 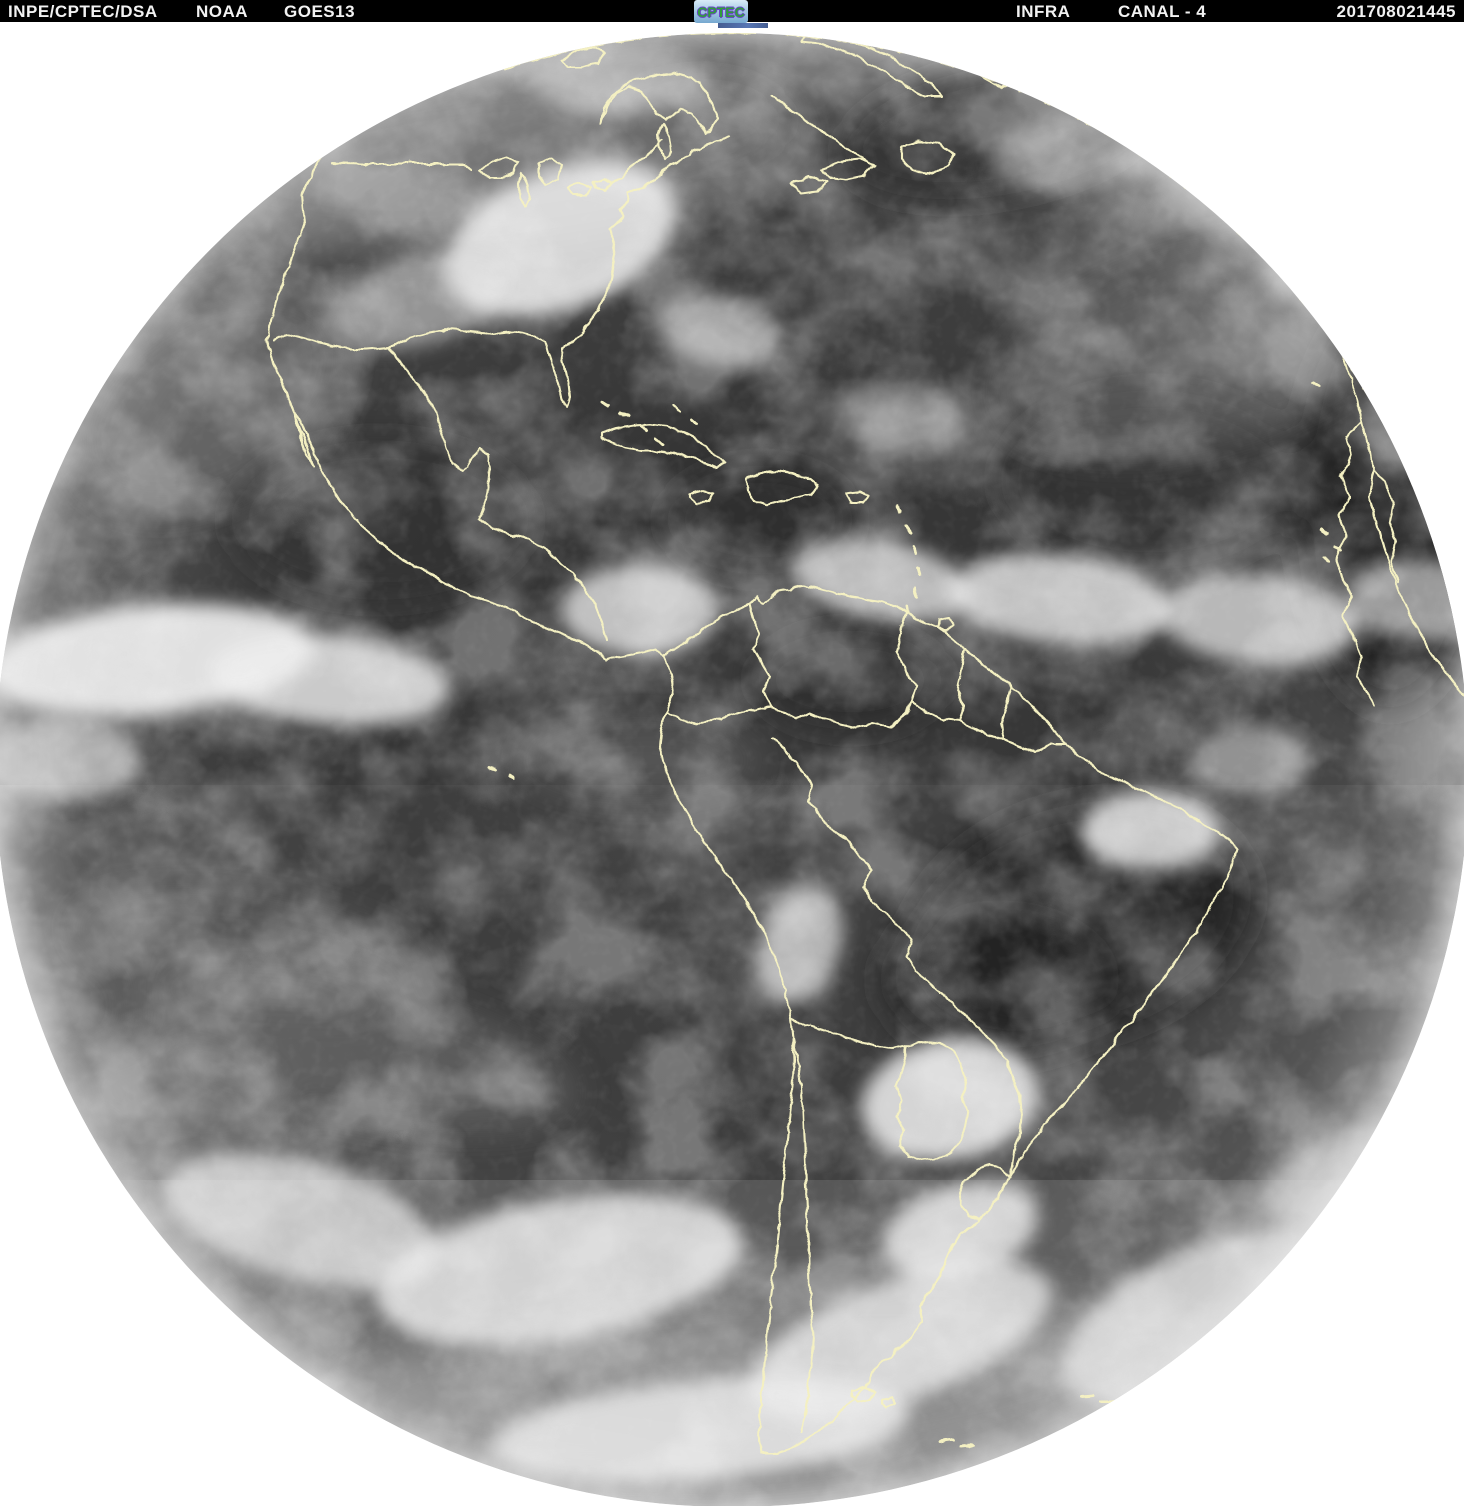 I want to click on newfoundland, so click(x=926, y=156).